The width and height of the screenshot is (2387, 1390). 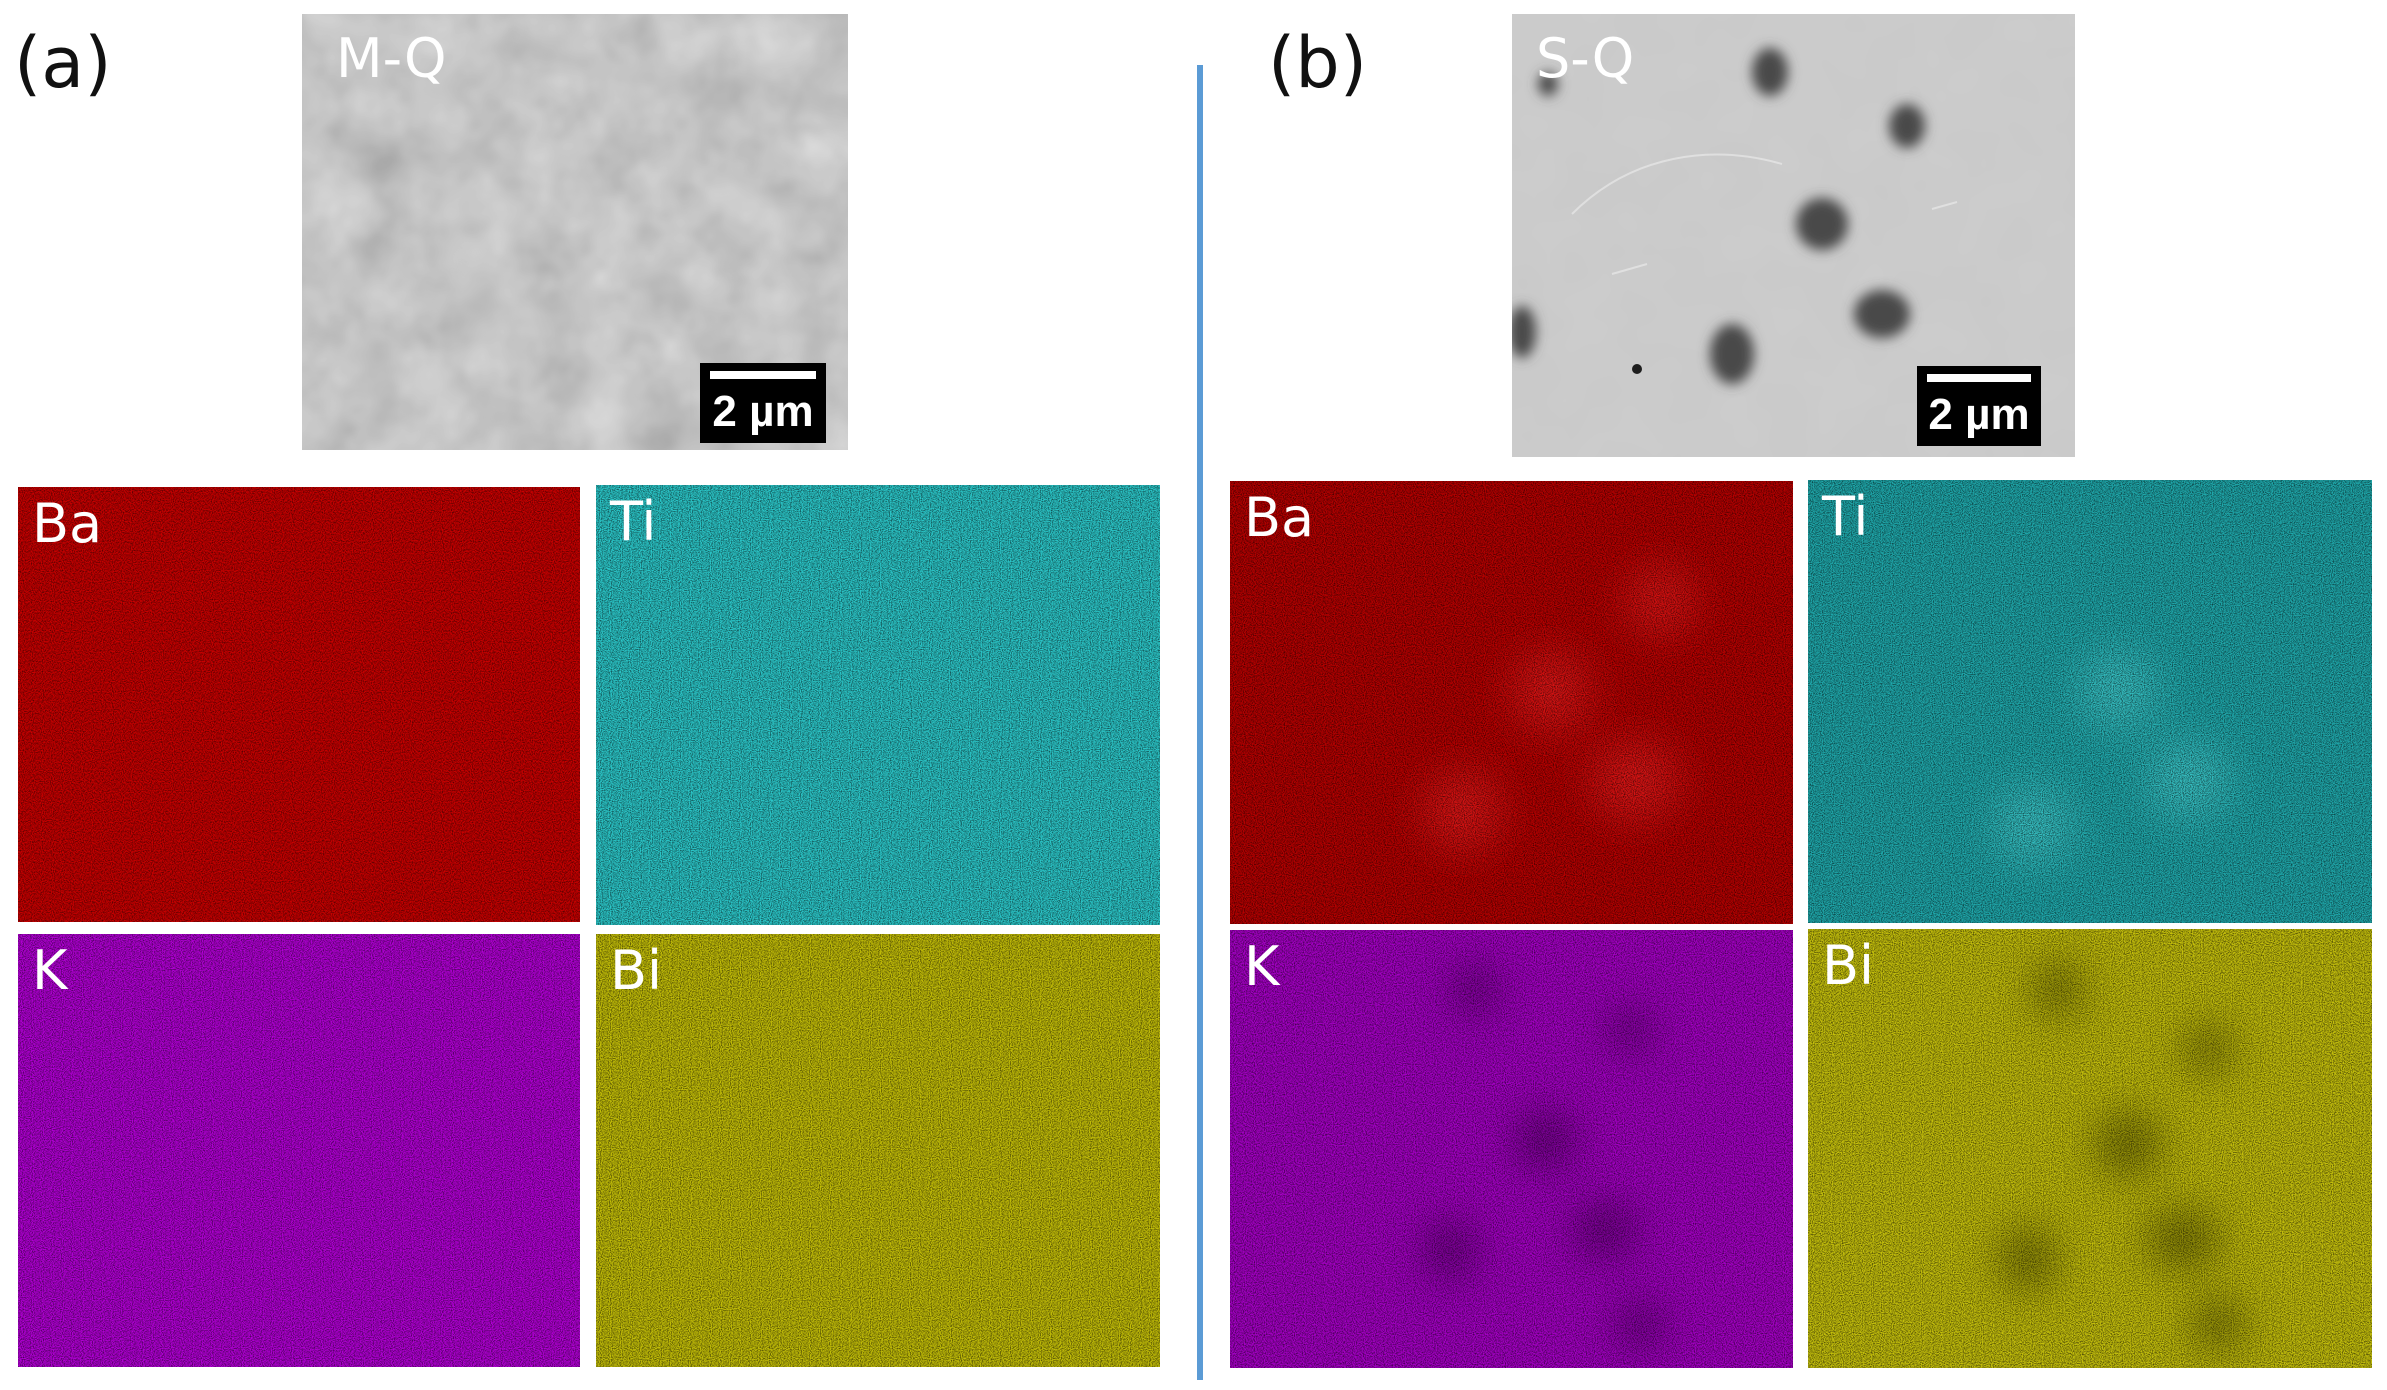 I want to click on sem-title-m-q: M-Q, so click(x=391, y=58).